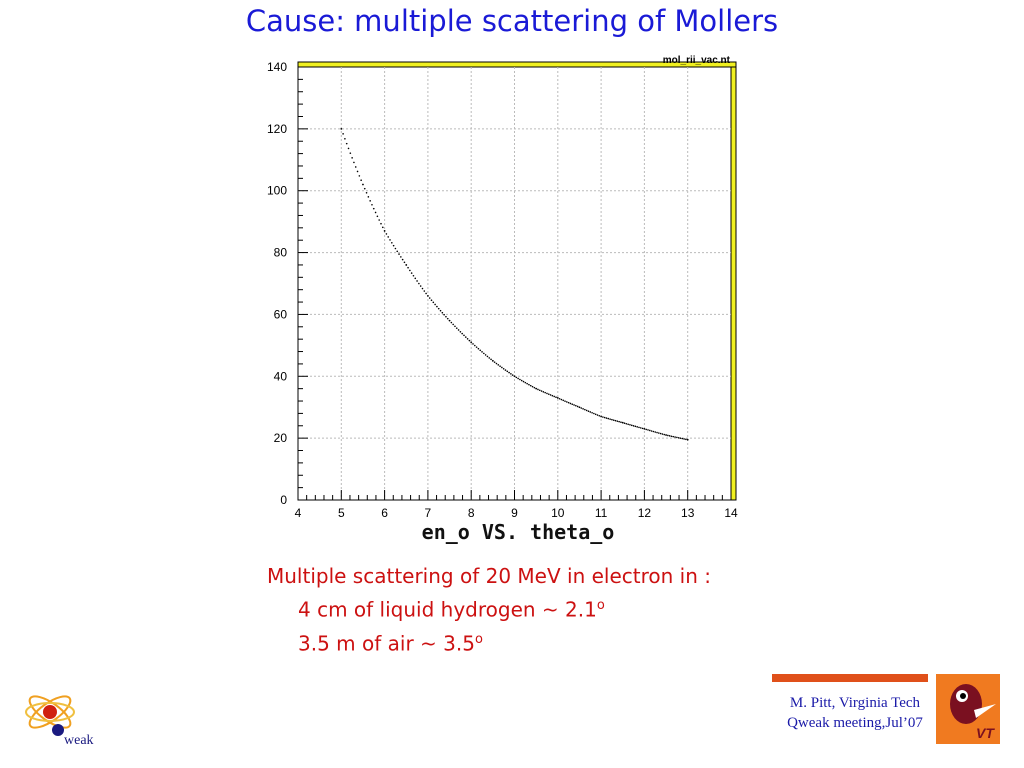  Describe the element at coordinates (277, 283) in the screenshot. I see `y-tick-labels: 0 20 40 60 80 100 120 140` at that location.